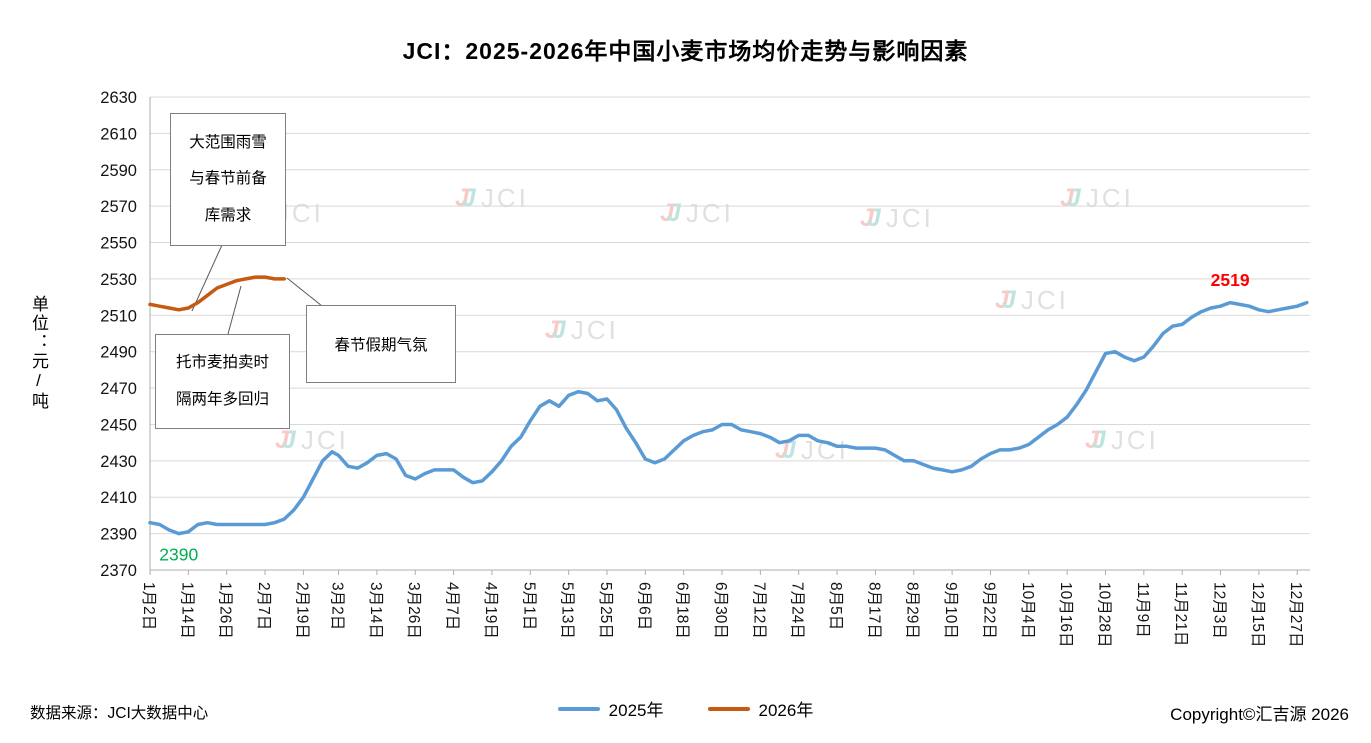 The image size is (1371, 743). Describe the element at coordinates (217, 293) in the screenshot. I see `series-line-2026年` at that location.